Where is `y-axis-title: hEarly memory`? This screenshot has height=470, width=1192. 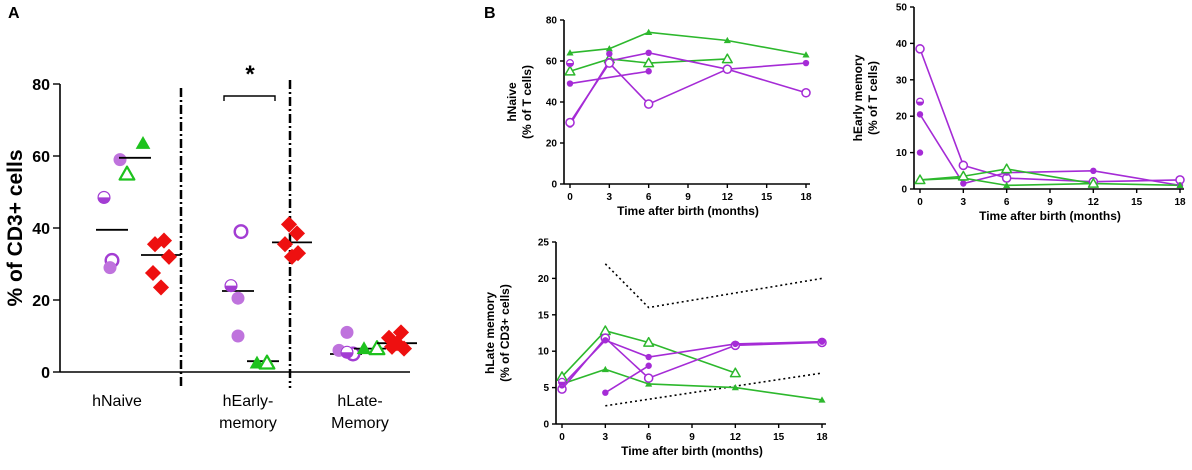
y-axis-title: hEarly memory is located at coordinates (858, 97).